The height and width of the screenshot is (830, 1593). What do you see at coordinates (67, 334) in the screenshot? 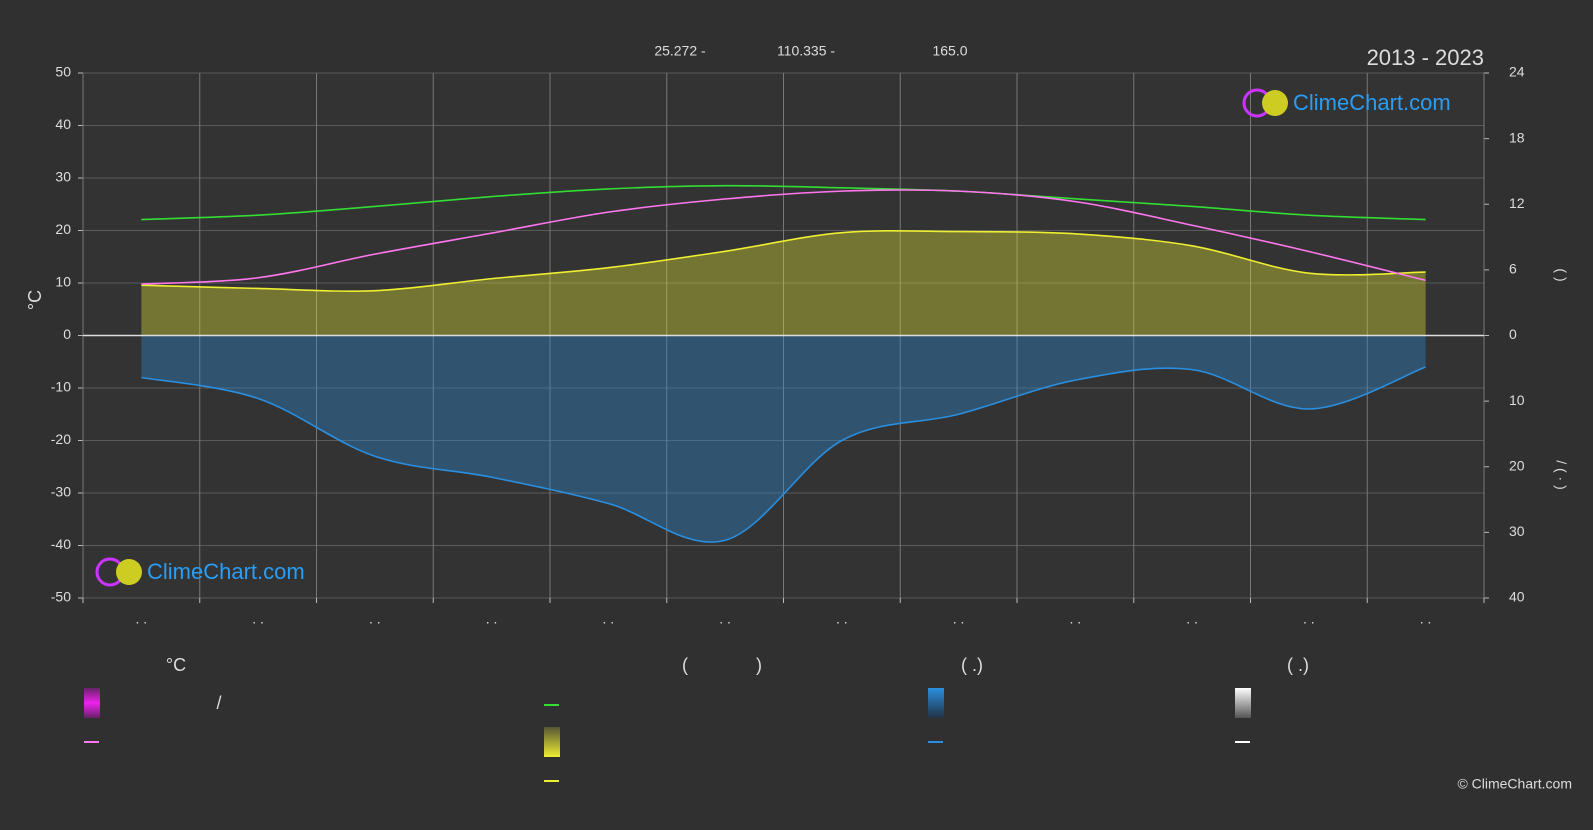
I see `y-tick-label: 0` at bounding box center [67, 334].